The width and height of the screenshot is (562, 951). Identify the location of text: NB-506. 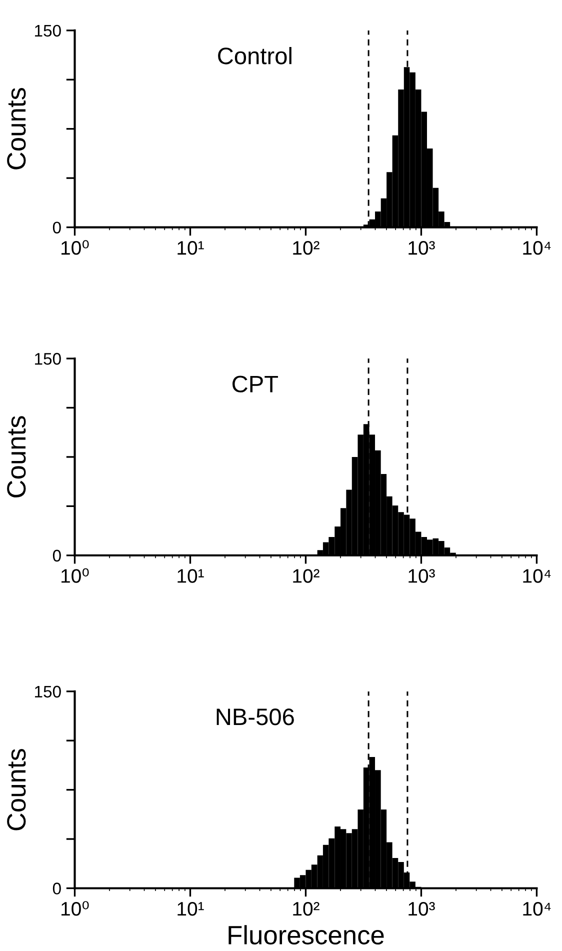
(255, 717).